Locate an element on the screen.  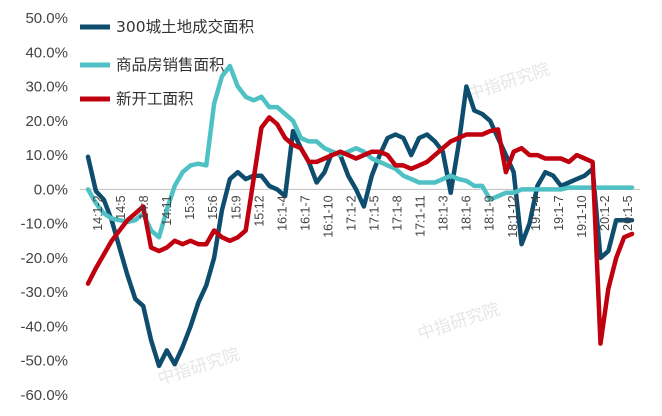
x-tick-label: 16:1-10 is located at coordinates (328, 216).